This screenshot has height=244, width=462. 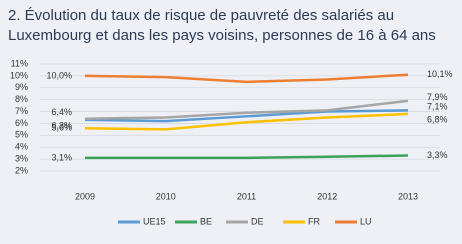 I want to click on y-tick-label: 3%, so click(x=21, y=158).